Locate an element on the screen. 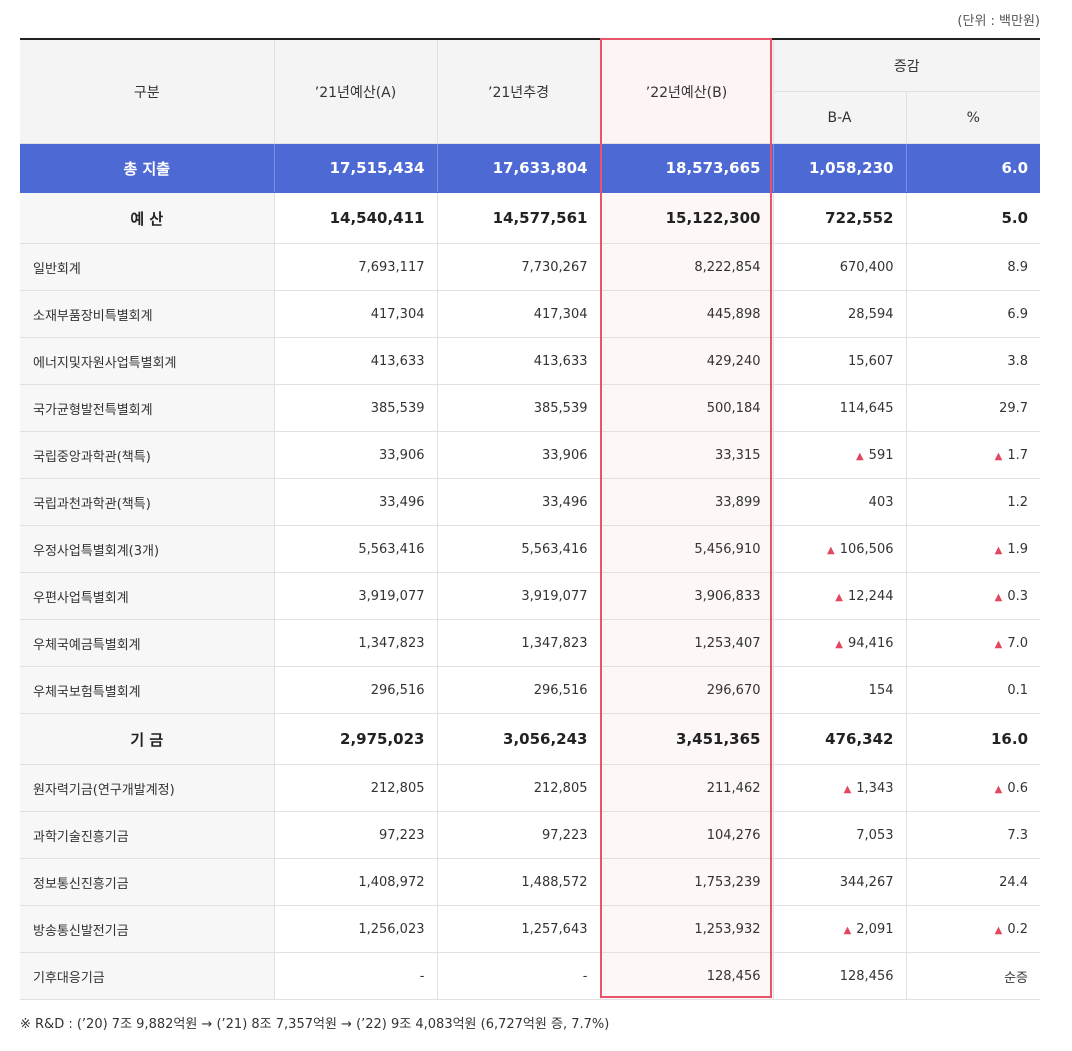  percent-value: 5.0 is located at coordinates (973, 218).